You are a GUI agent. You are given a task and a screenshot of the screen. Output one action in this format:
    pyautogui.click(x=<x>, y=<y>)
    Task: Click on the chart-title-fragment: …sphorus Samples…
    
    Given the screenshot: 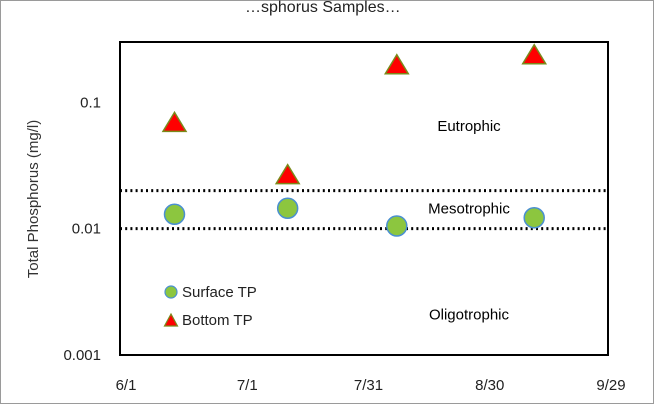 What is the action you would take?
    pyautogui.click(x=323, y=8)
    